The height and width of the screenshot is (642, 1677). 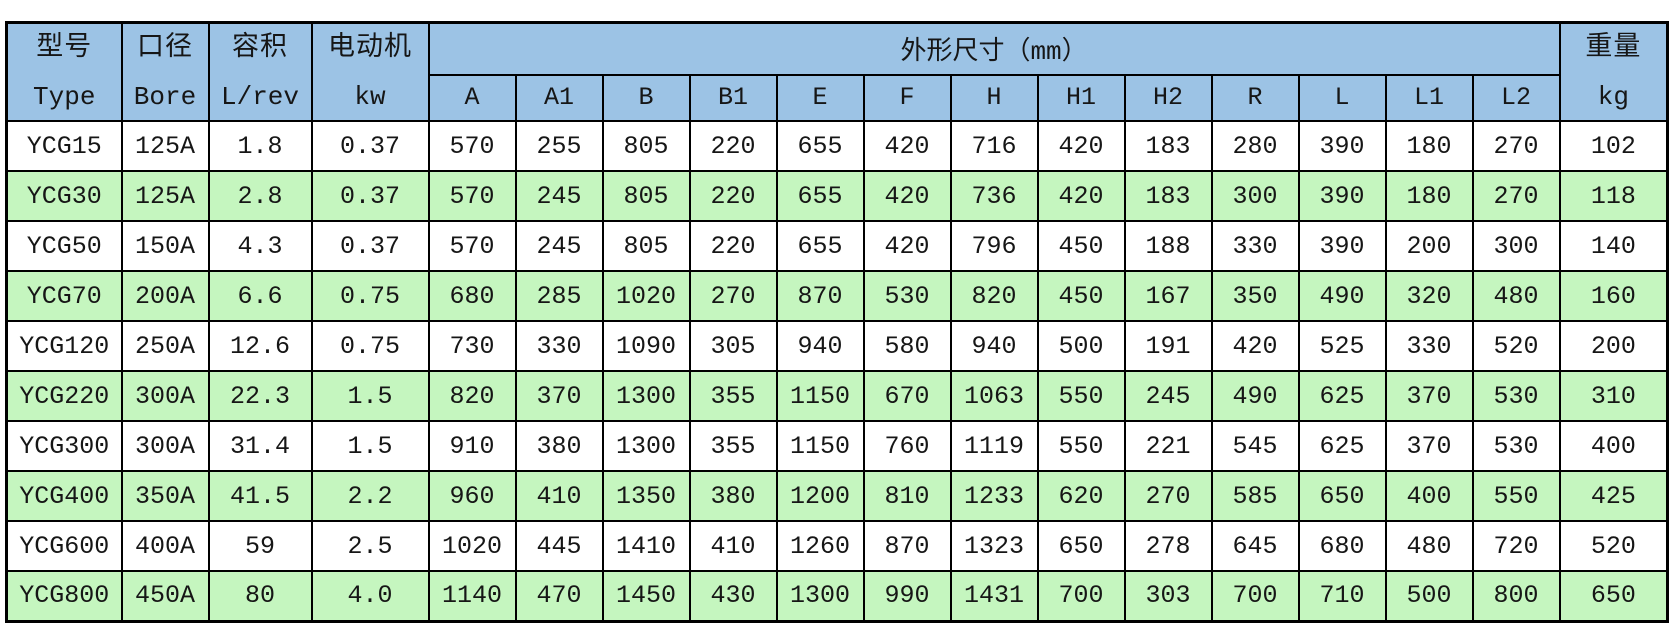 I want to click on value-cell: 1350, so click(x=646, y=496).